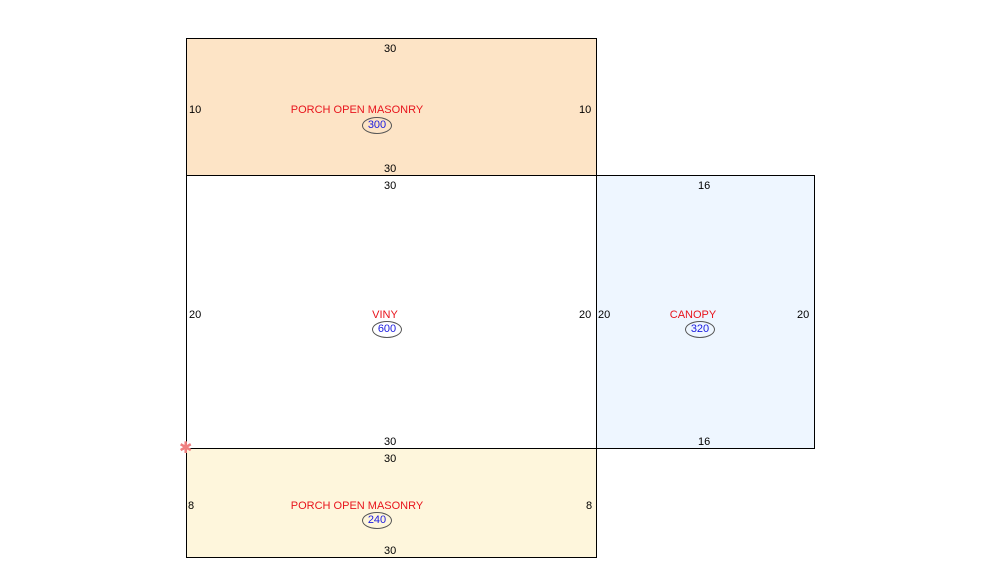  What do you see at coordinates (195, 110) in the screenshot?
I see `porch-top-dim-left: 10` at bounding box center [195, 110].